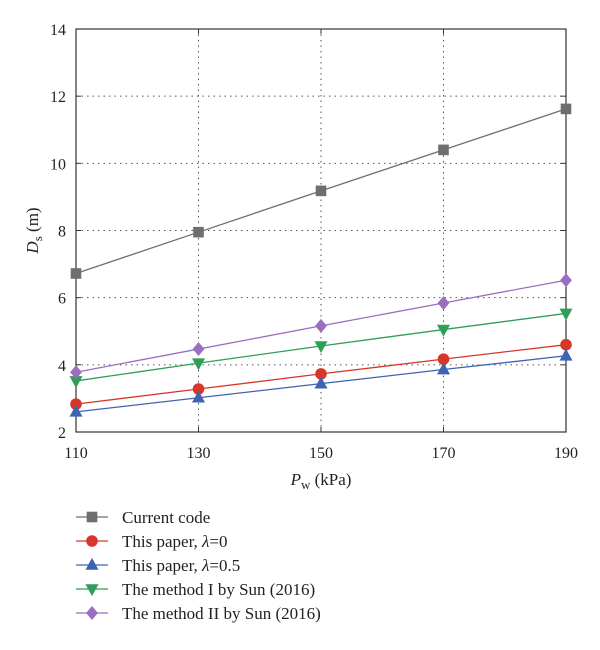  I want to click on x-tick-label: 150, so click(321, 453).